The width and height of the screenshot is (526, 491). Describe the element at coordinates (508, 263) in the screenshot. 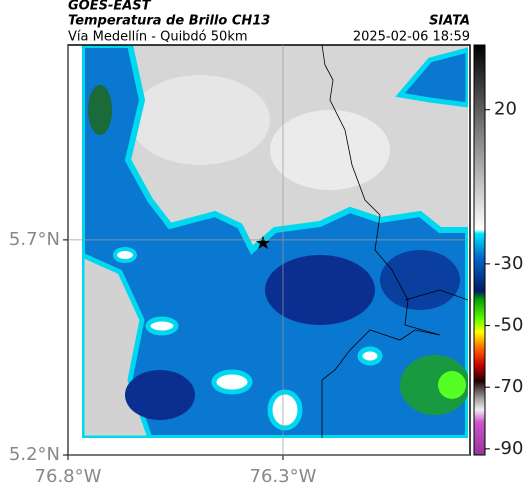

I see `colorbar-tick-label: -30` at that location.